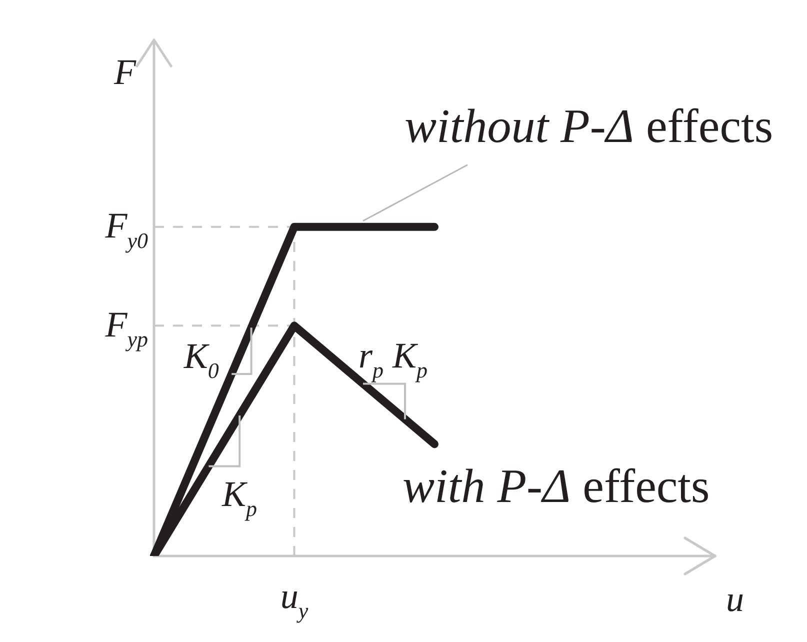 The width and height of the screenshot is (807, 642). Describe the element at coordinates (735, 599) in the screenshot. I see `x-axis-title: u` at that location.